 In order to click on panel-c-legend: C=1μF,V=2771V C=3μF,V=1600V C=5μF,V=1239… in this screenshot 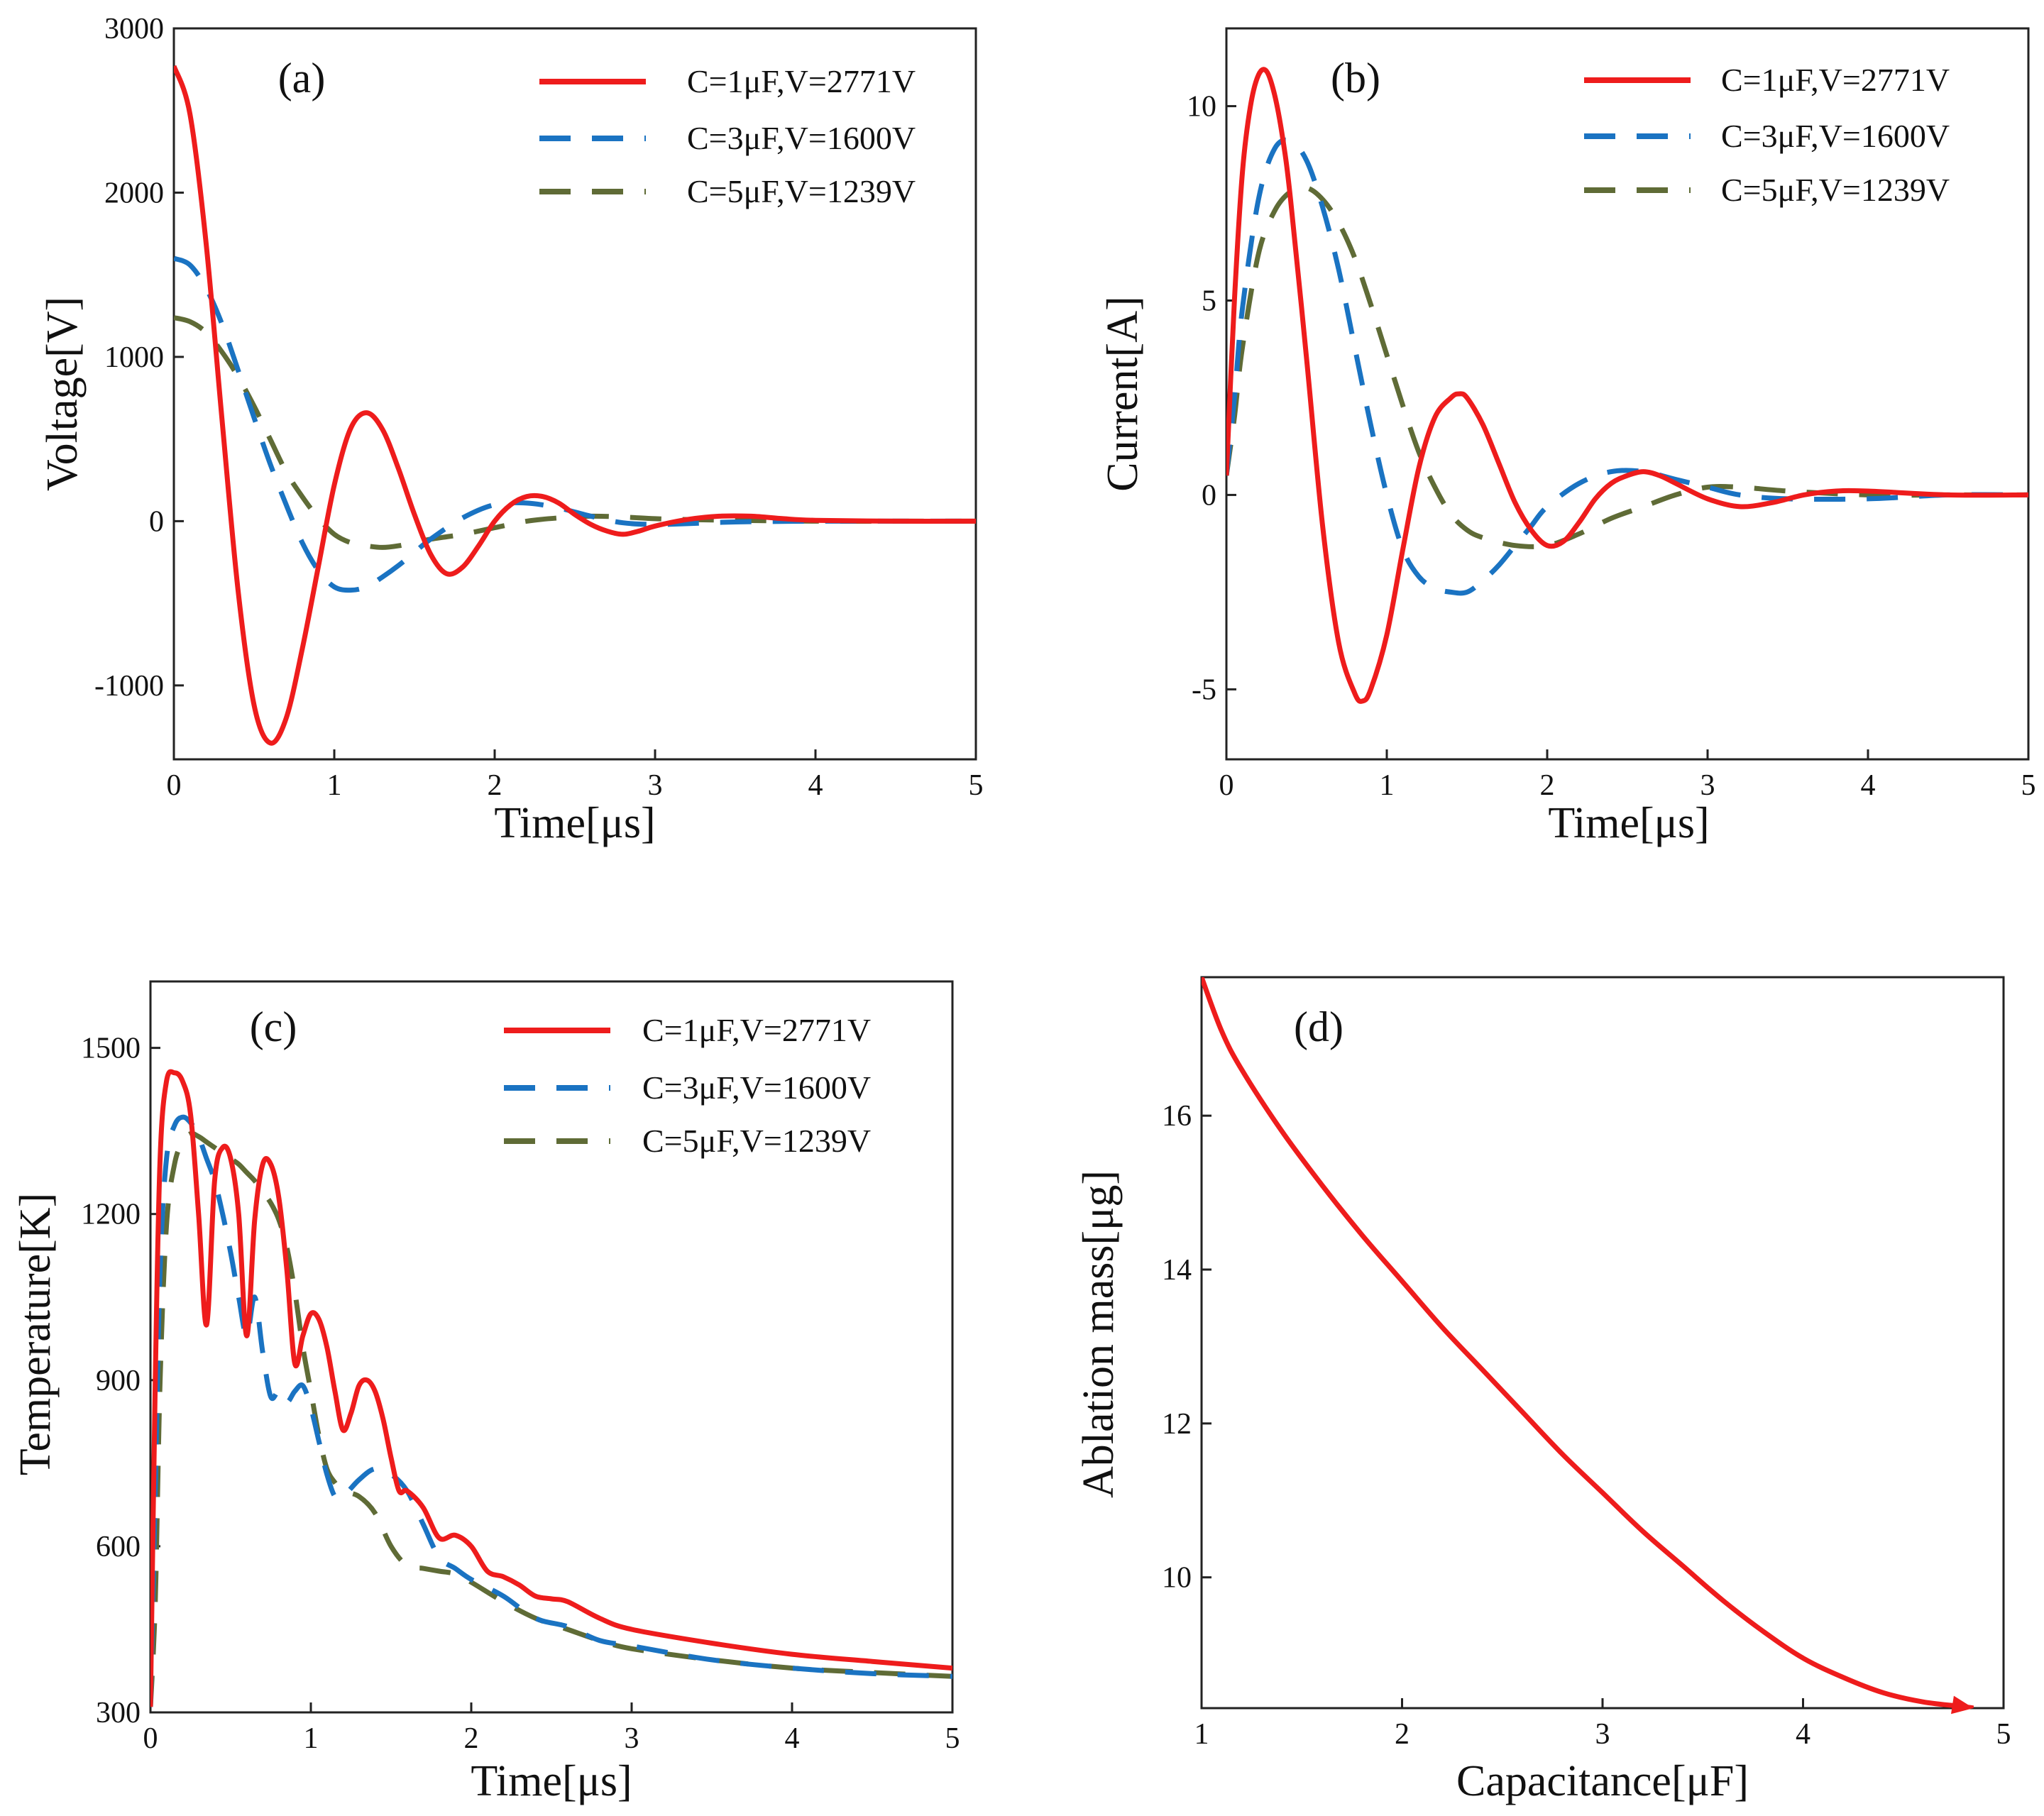, I will do `click(687, 1086)`.